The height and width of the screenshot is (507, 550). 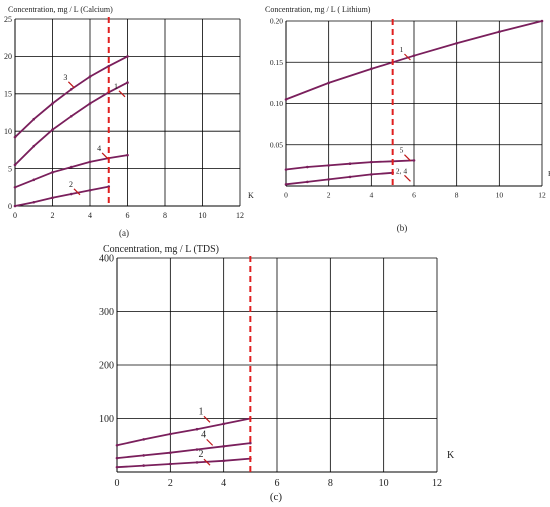 What do you see at coordinates (8, 19) in the screenshot?
I see `y-tick-label: 25` at bounding box center [8, 19].